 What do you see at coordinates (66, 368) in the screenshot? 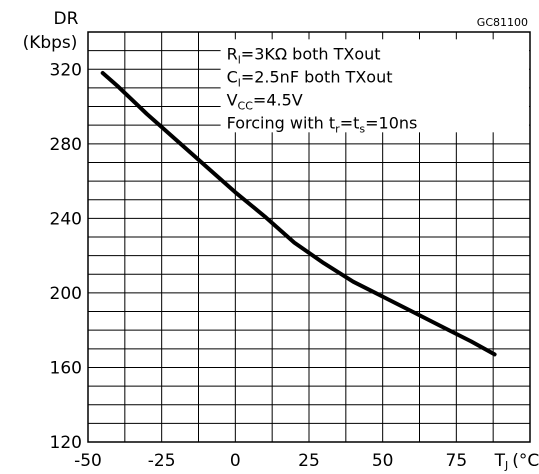
I see `y-tick-label: 160` at bounding box center [66, 368].